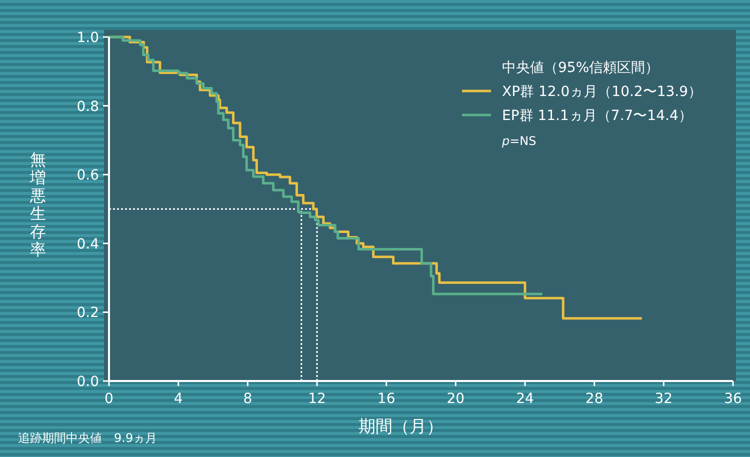 The image size is (750, 457). I want to click on x-tick-label: 36, so click(733, 399).